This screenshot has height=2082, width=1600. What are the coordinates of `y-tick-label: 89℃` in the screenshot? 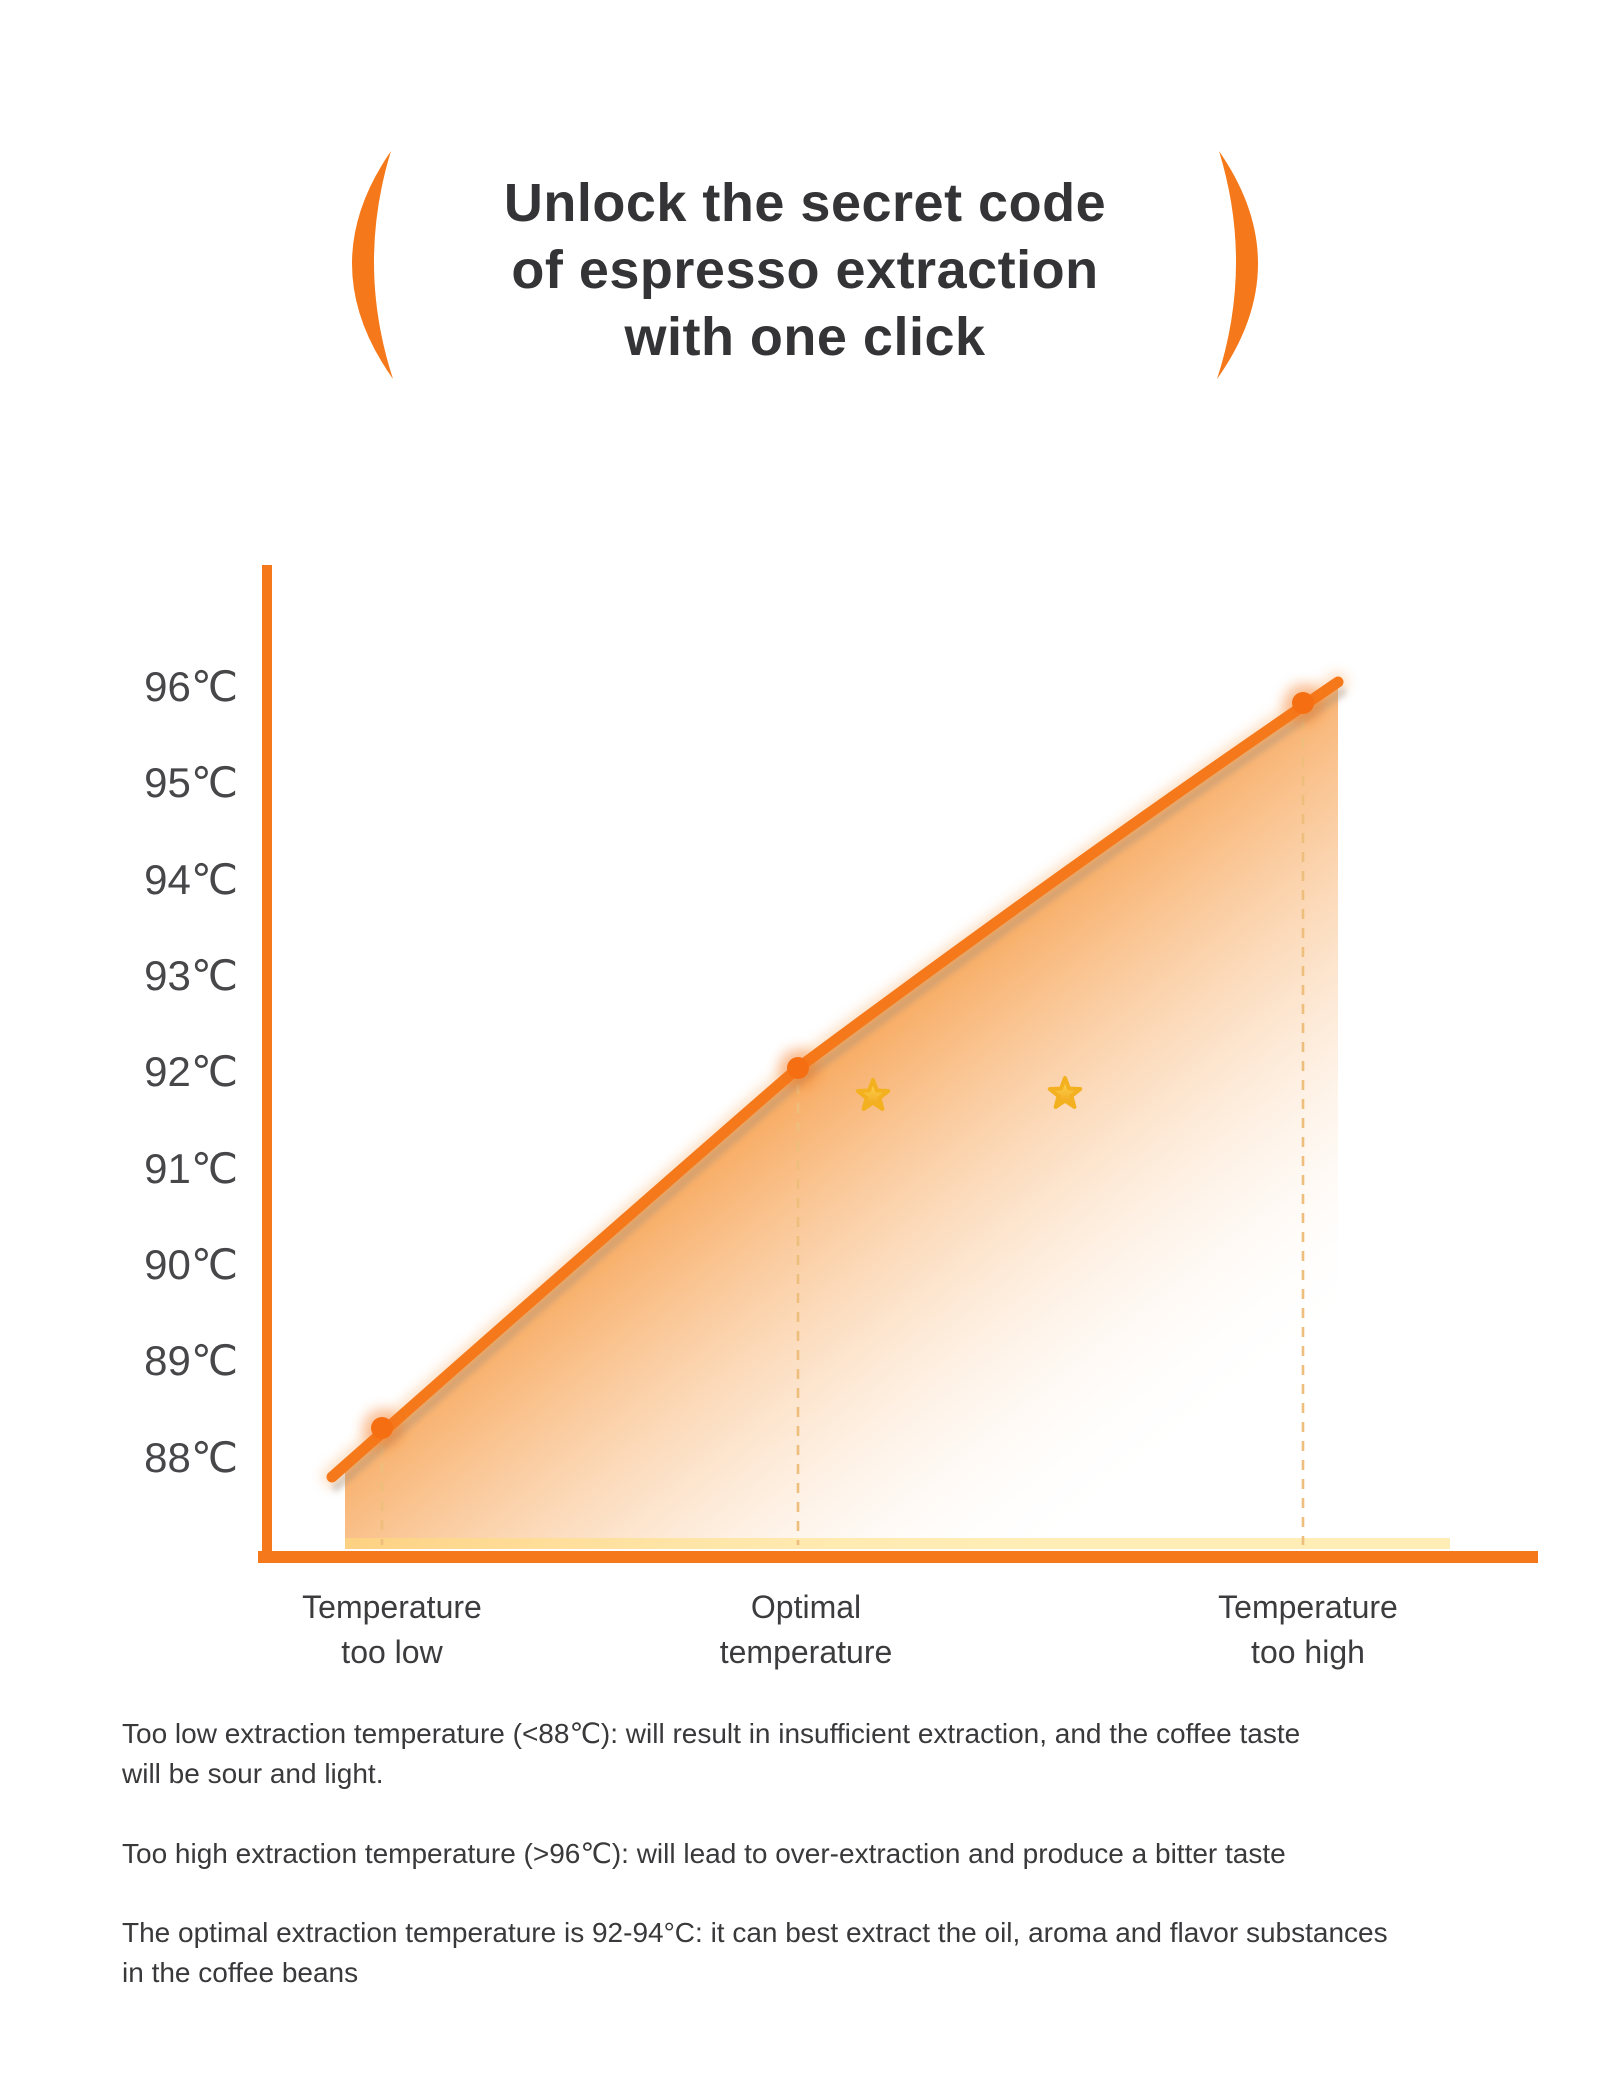 It's located at (191, 1361).